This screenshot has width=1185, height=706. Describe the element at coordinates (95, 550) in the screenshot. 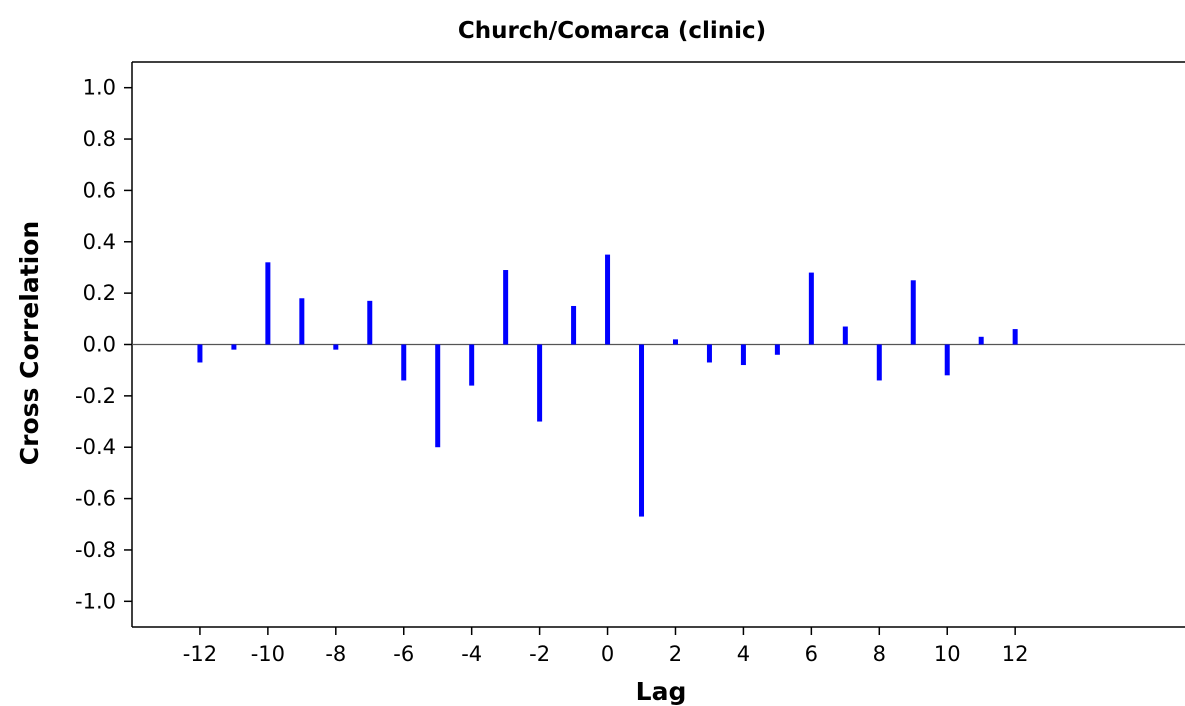

I see `y-tick-label: -0.8` at that location.